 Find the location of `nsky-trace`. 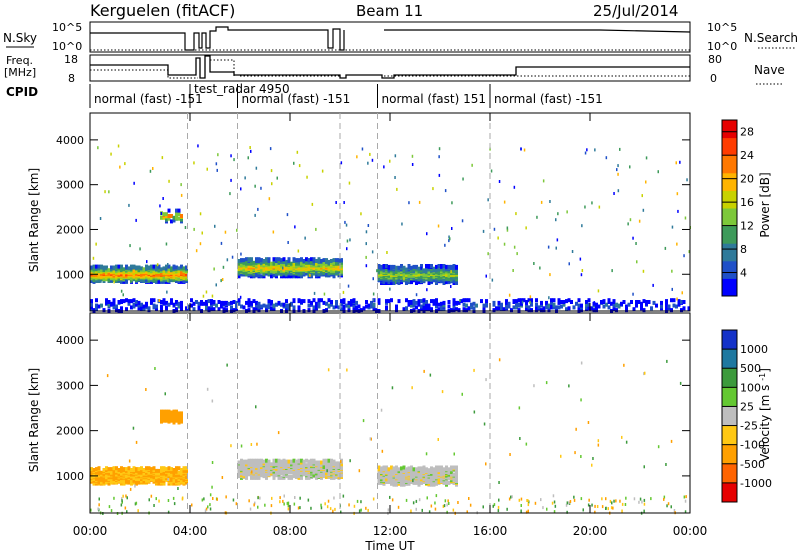

nsky-trace is located at coordinates (390, 38).